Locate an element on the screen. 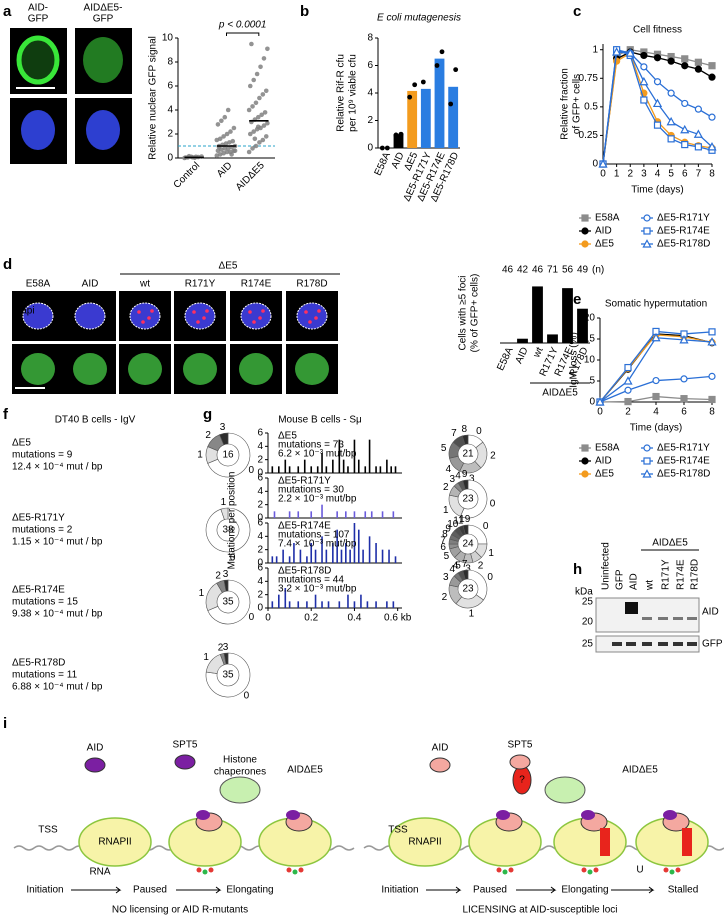  x-tick-label: 8 is located at coordinates (712, 174).